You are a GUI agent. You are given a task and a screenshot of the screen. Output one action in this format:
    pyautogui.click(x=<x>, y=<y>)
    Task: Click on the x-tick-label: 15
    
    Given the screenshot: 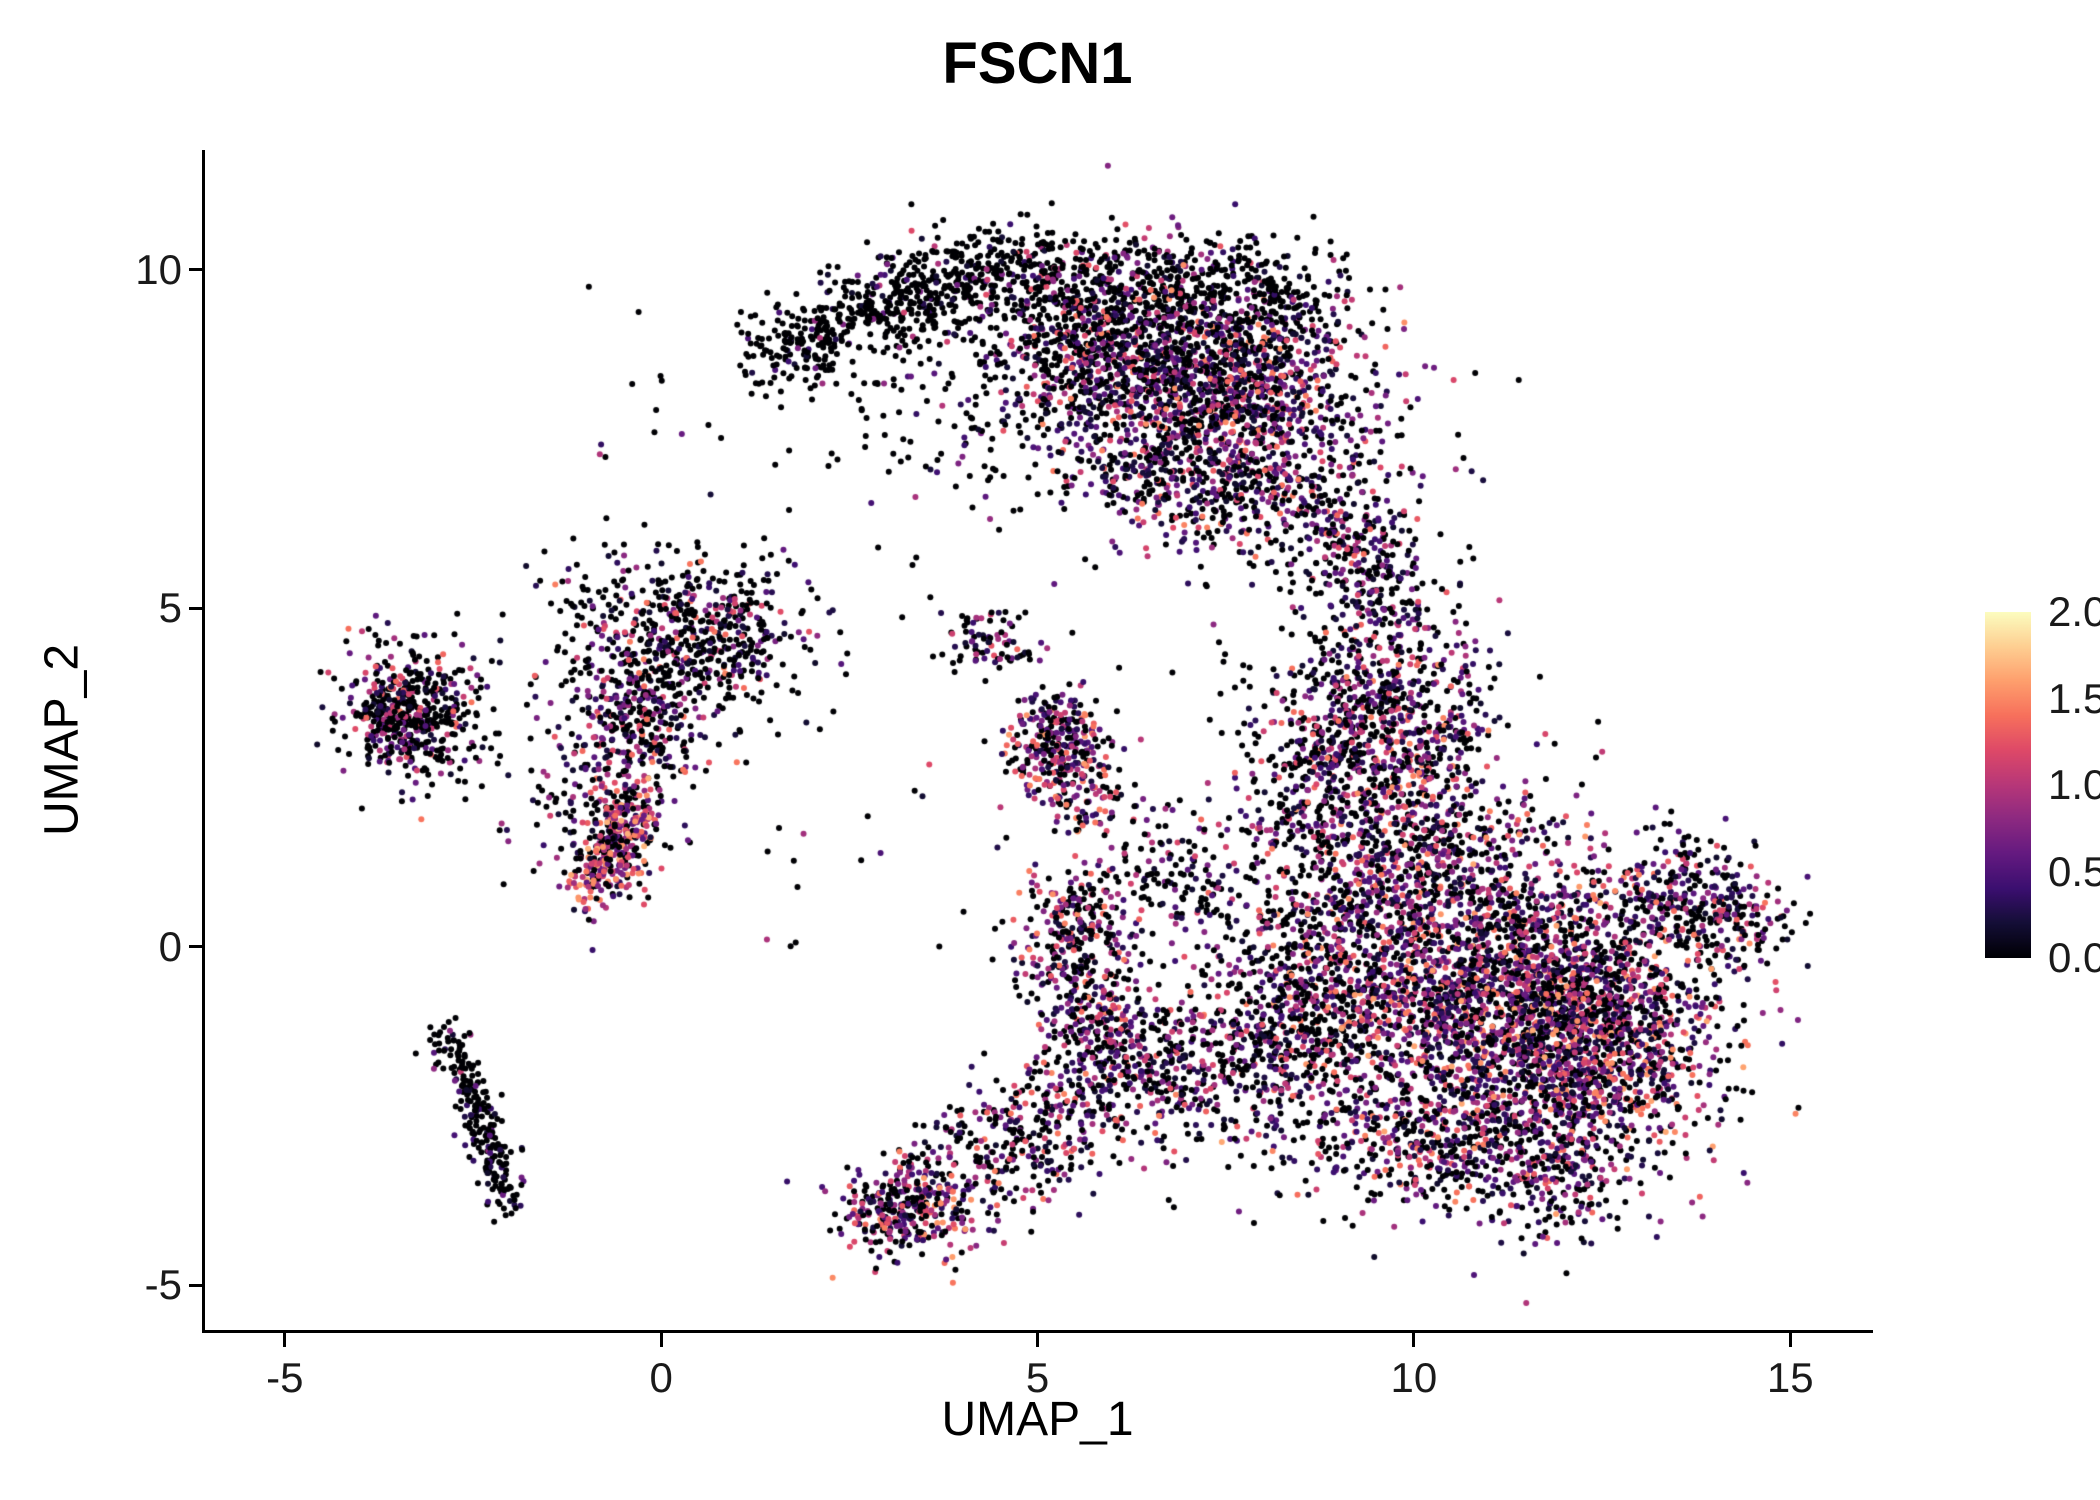 What is the action you would take?
    pyautogui.click(x=1790, y=1377)
    